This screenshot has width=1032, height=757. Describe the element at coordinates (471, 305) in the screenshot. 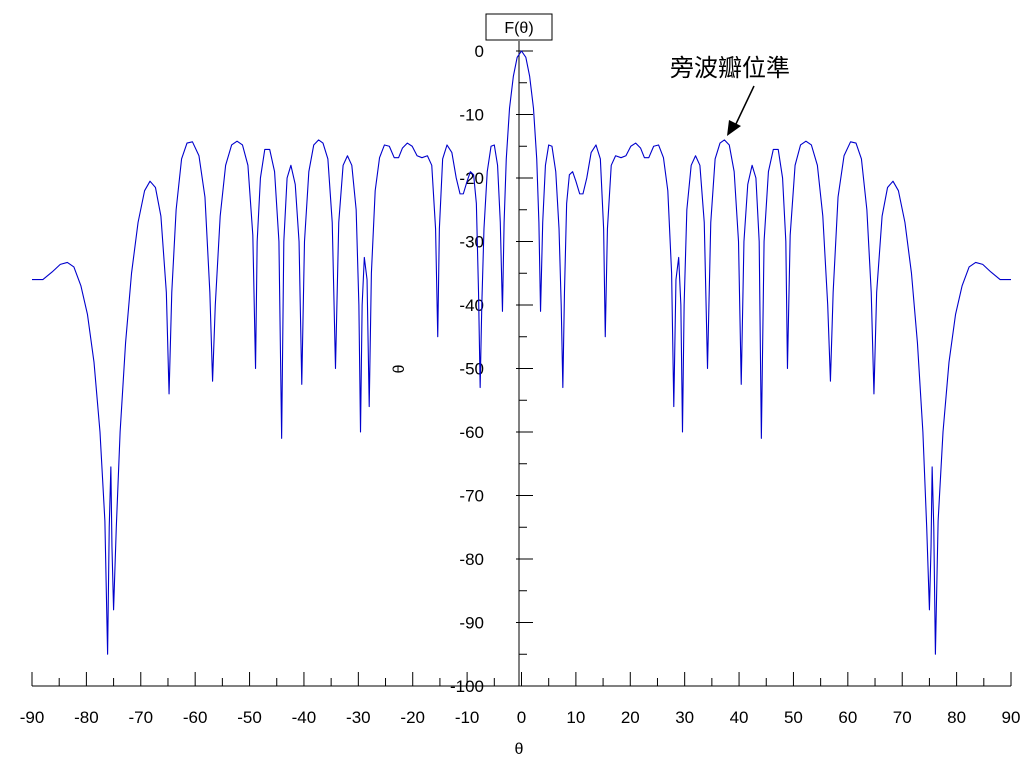

I see `y-tick-label: -40` at that location.